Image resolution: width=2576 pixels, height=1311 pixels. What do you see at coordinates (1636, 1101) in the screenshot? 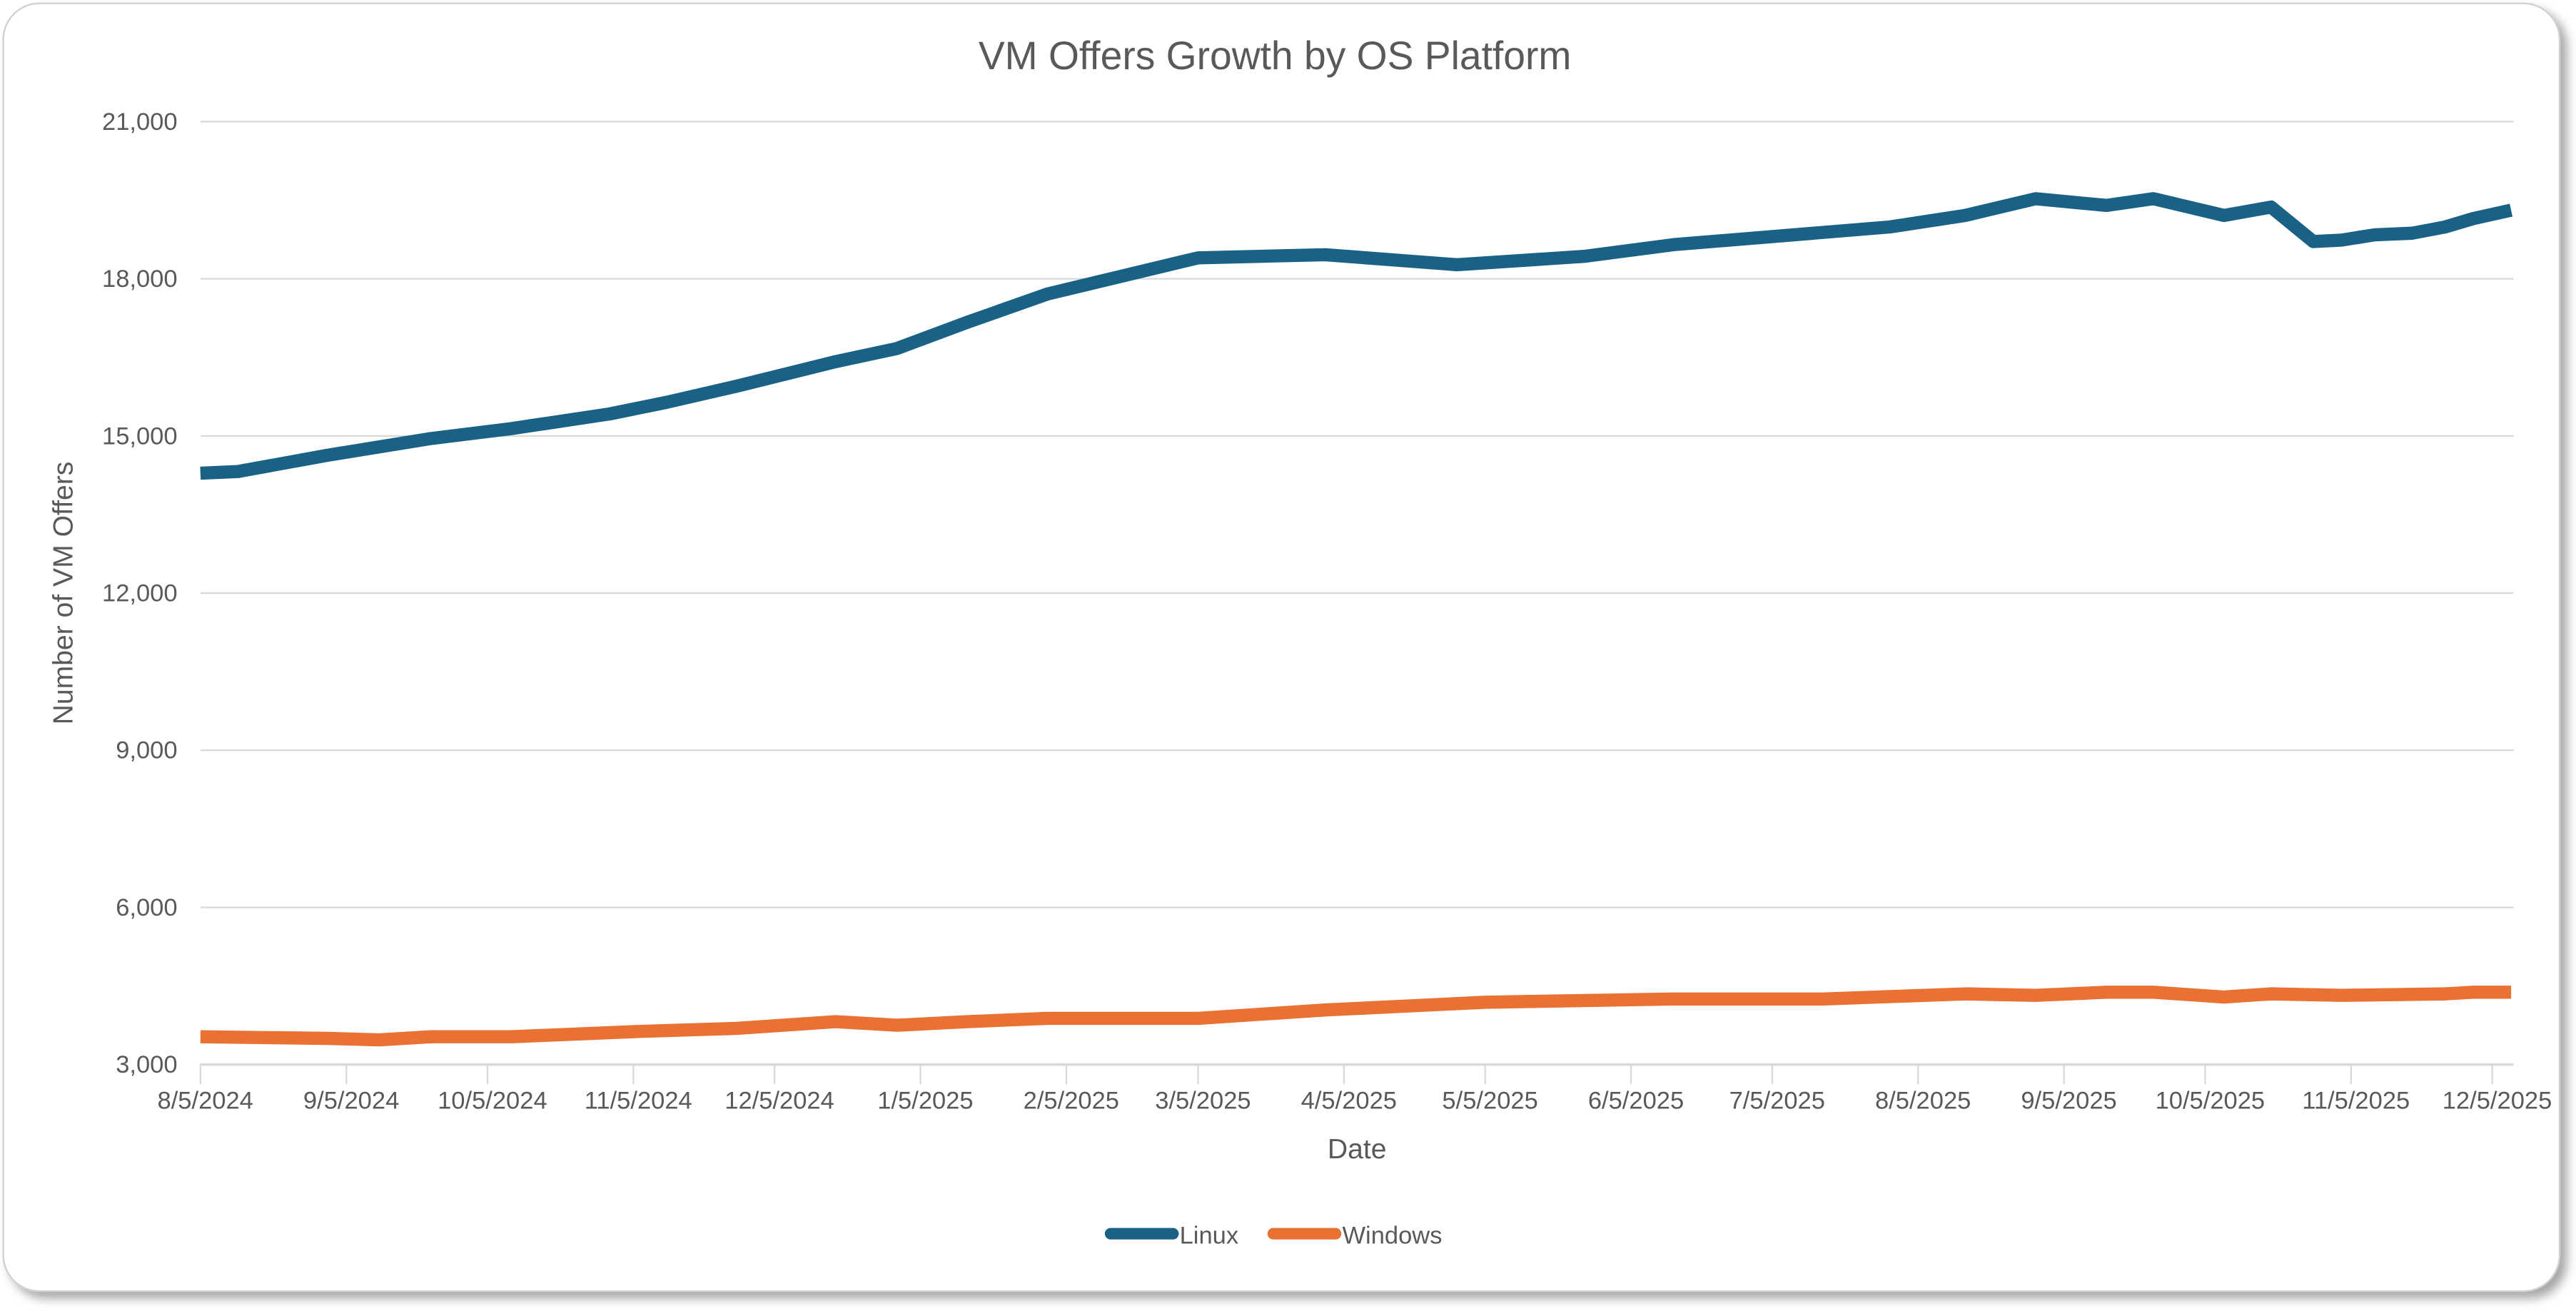
I see `x-tick-label: 6/5/2025` at bounding box center [1636, 1101].